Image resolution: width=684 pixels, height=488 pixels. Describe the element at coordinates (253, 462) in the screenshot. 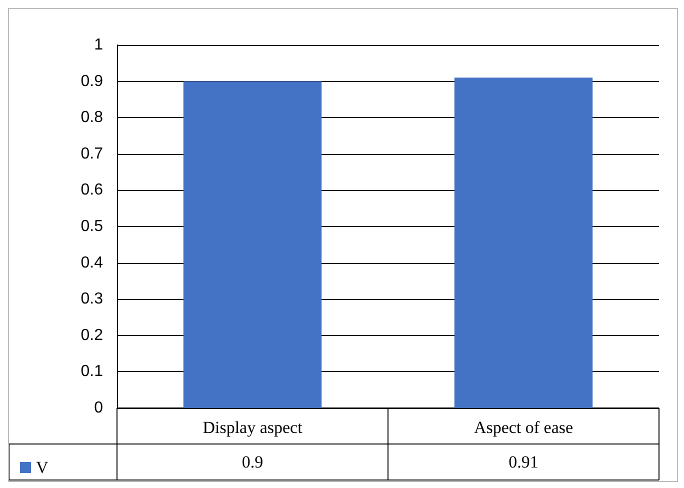

I see `data-label: 0.9` at that location.